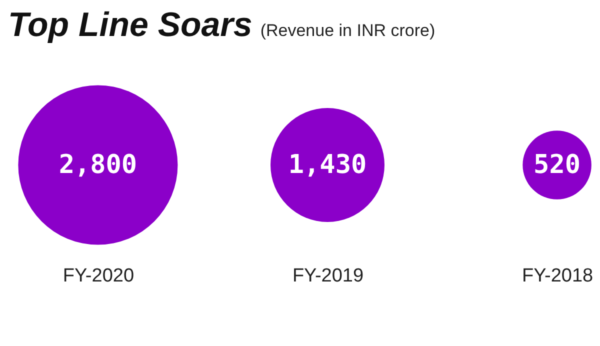 Image resolution: width=600 pixels, height=346 pixels. I want to click on category-label: FY-2019, so click(328, 276).